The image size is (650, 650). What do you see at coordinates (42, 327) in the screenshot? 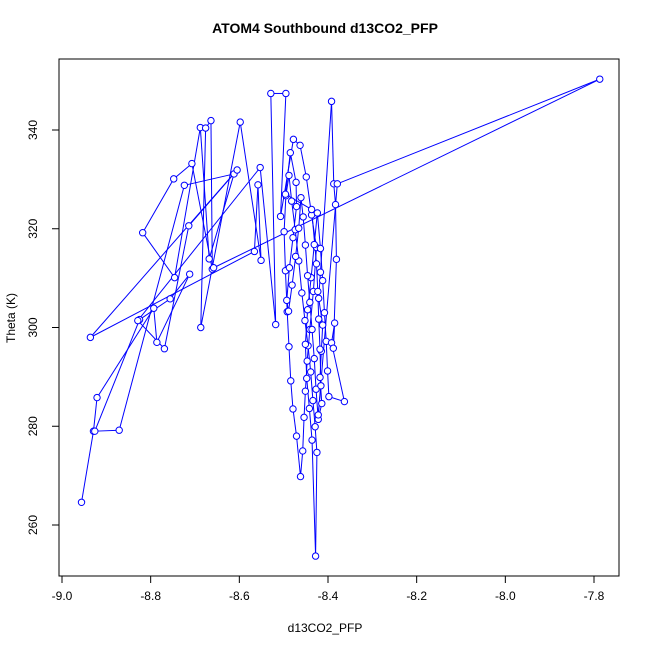
I see `y-axis: 260 280 300 320 340` at bounding box center [42, 327].